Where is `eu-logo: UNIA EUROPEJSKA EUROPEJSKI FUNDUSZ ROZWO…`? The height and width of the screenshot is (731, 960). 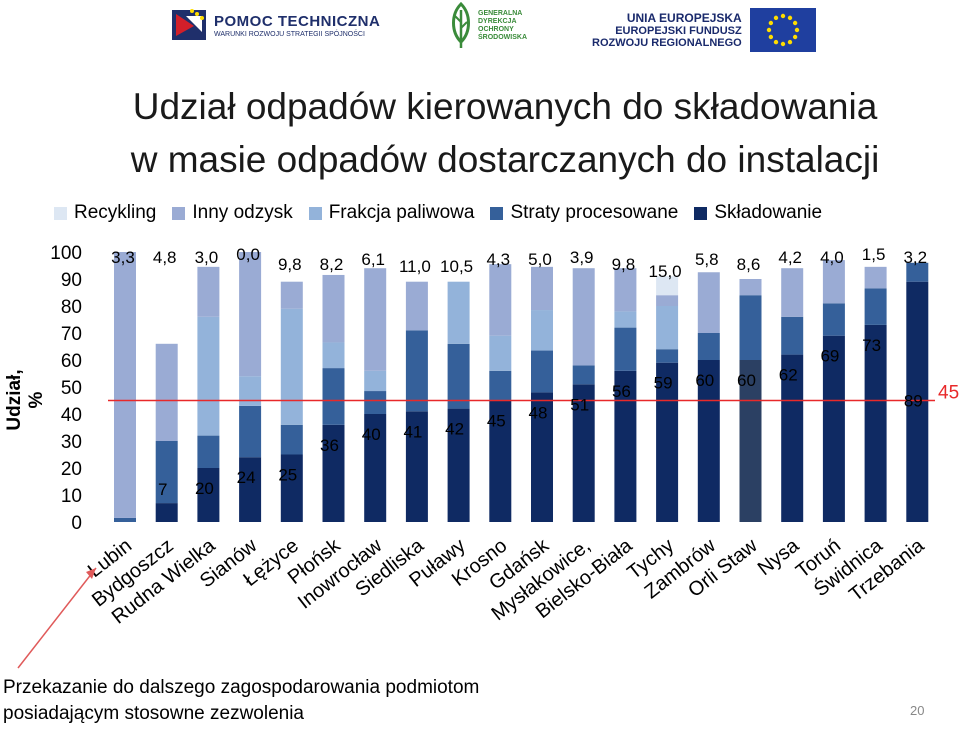 eu-logo: UNIA EUROPEJSKA EUROPEJSKI FUNDUSZ ROZWO… is located at coordinates (704, 30).